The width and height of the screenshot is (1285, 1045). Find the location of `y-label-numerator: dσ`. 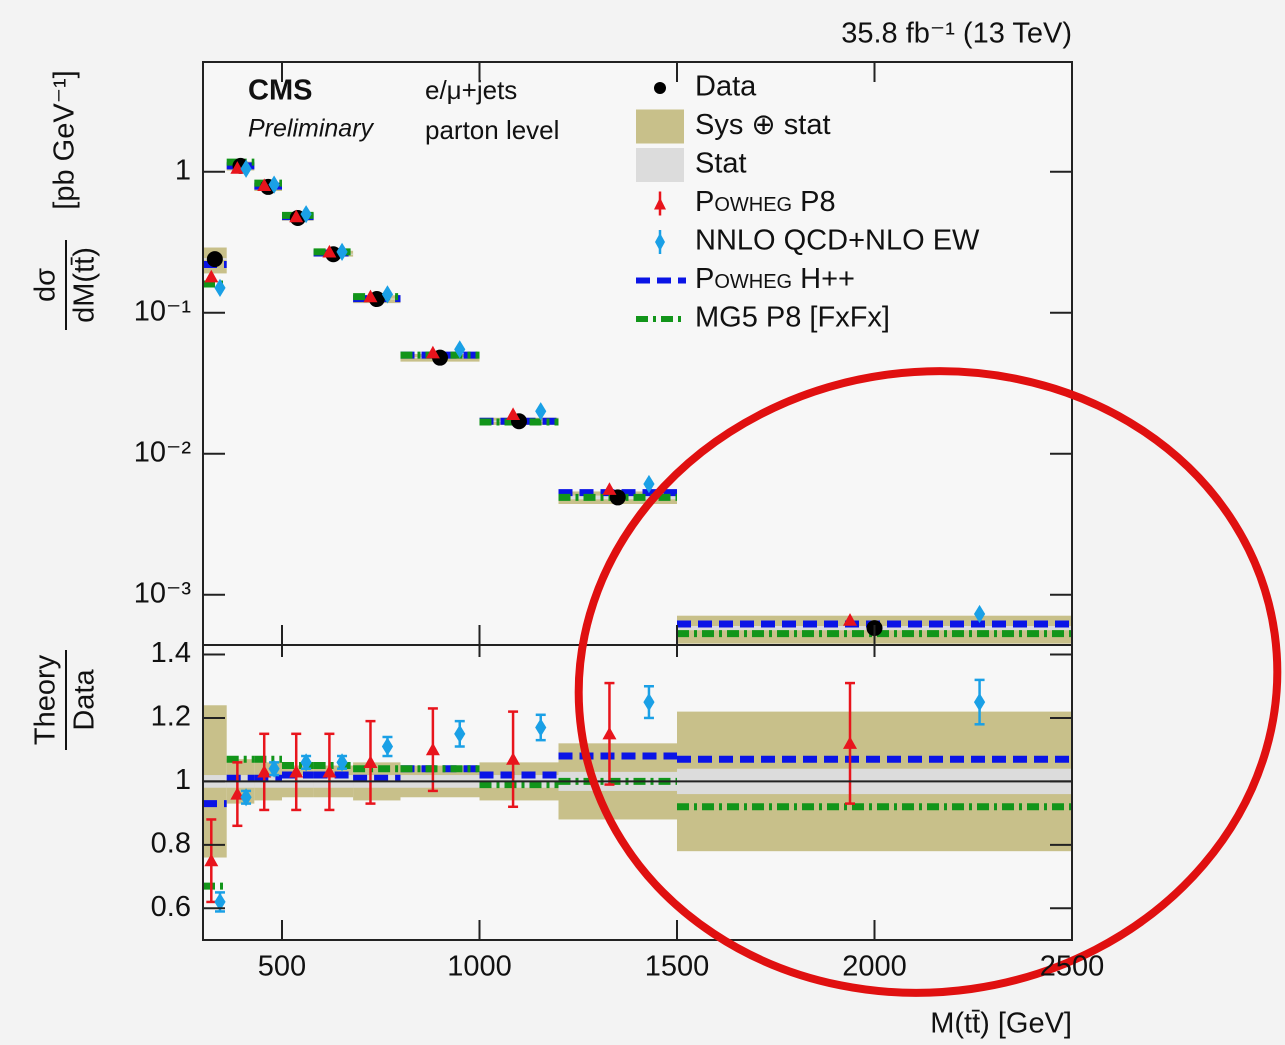

y-label-numerator: dσ is located at coordinates (46, 285).